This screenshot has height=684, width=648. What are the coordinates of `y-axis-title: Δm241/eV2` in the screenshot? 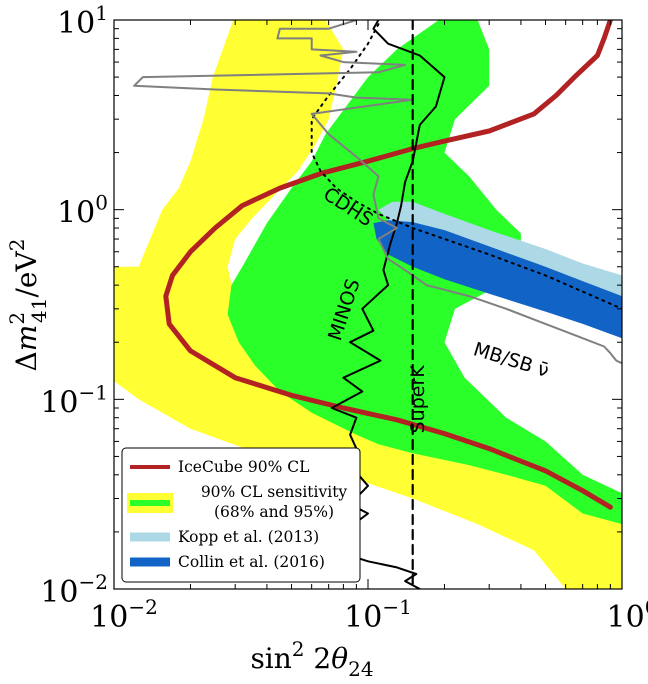 It's located at (28, 305).